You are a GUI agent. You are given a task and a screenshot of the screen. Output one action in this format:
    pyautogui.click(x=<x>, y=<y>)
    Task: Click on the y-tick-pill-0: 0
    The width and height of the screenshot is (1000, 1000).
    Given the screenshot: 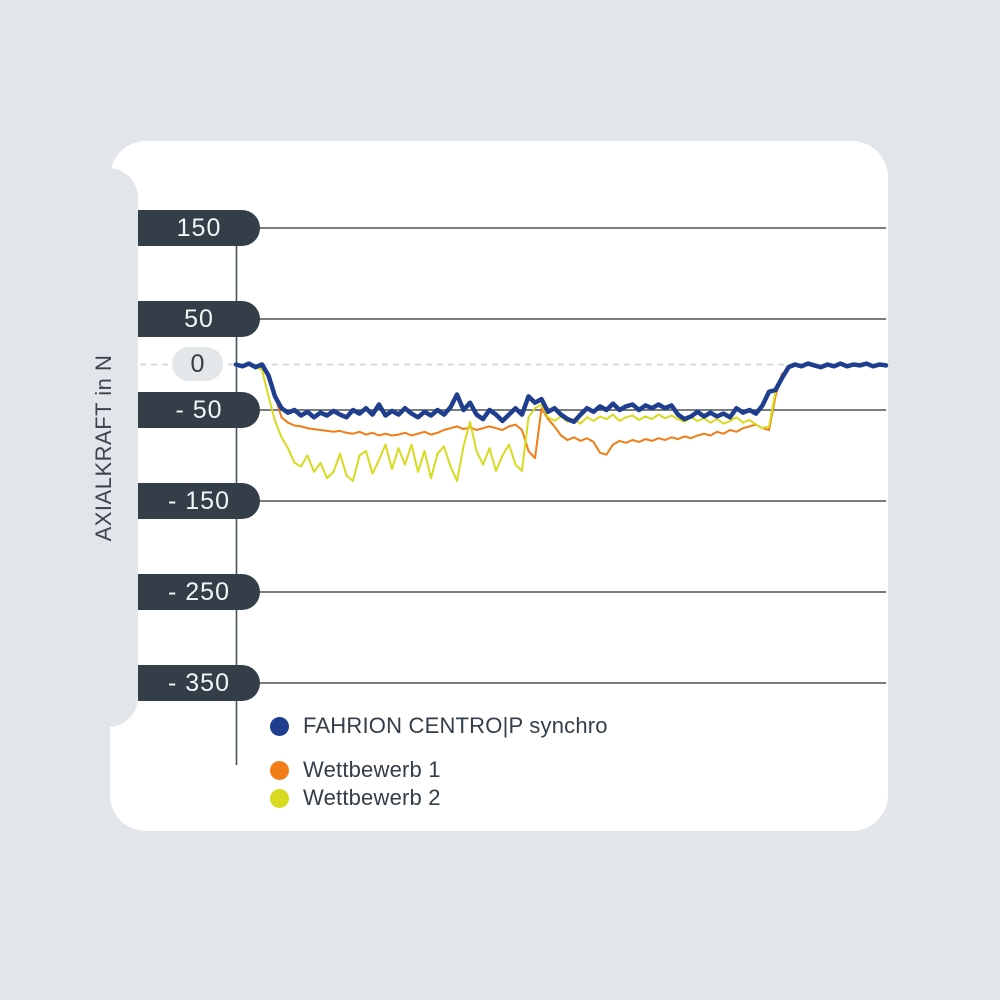 What is the action you would take?
    pyautogui.click(x=197, y=364)
    